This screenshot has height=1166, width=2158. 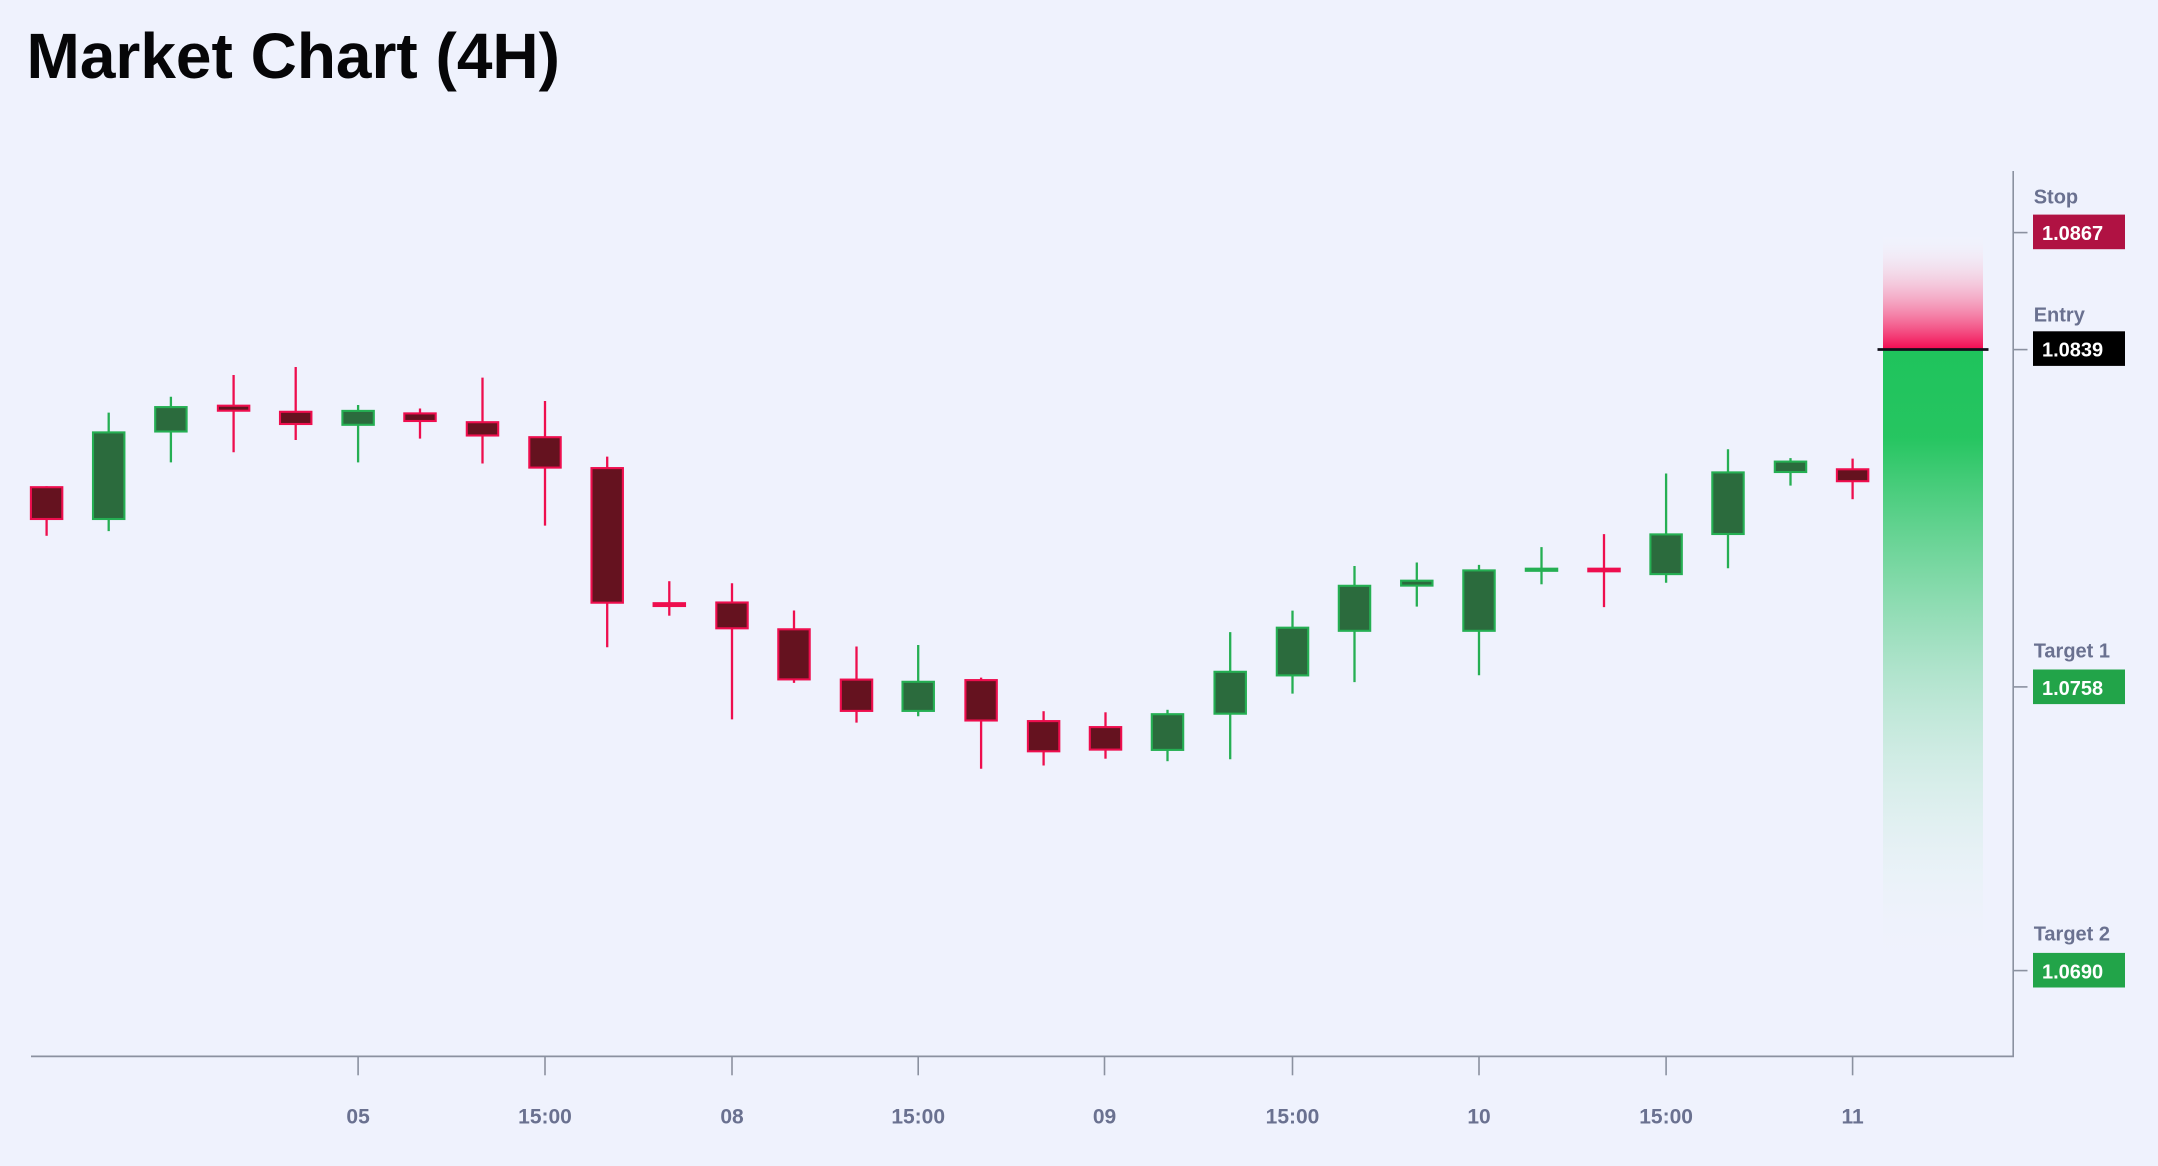 What do you see at coordinates (732, 1117) in the screenshot?
I see `svg-text: 08` at bounding box center [732, 1117].